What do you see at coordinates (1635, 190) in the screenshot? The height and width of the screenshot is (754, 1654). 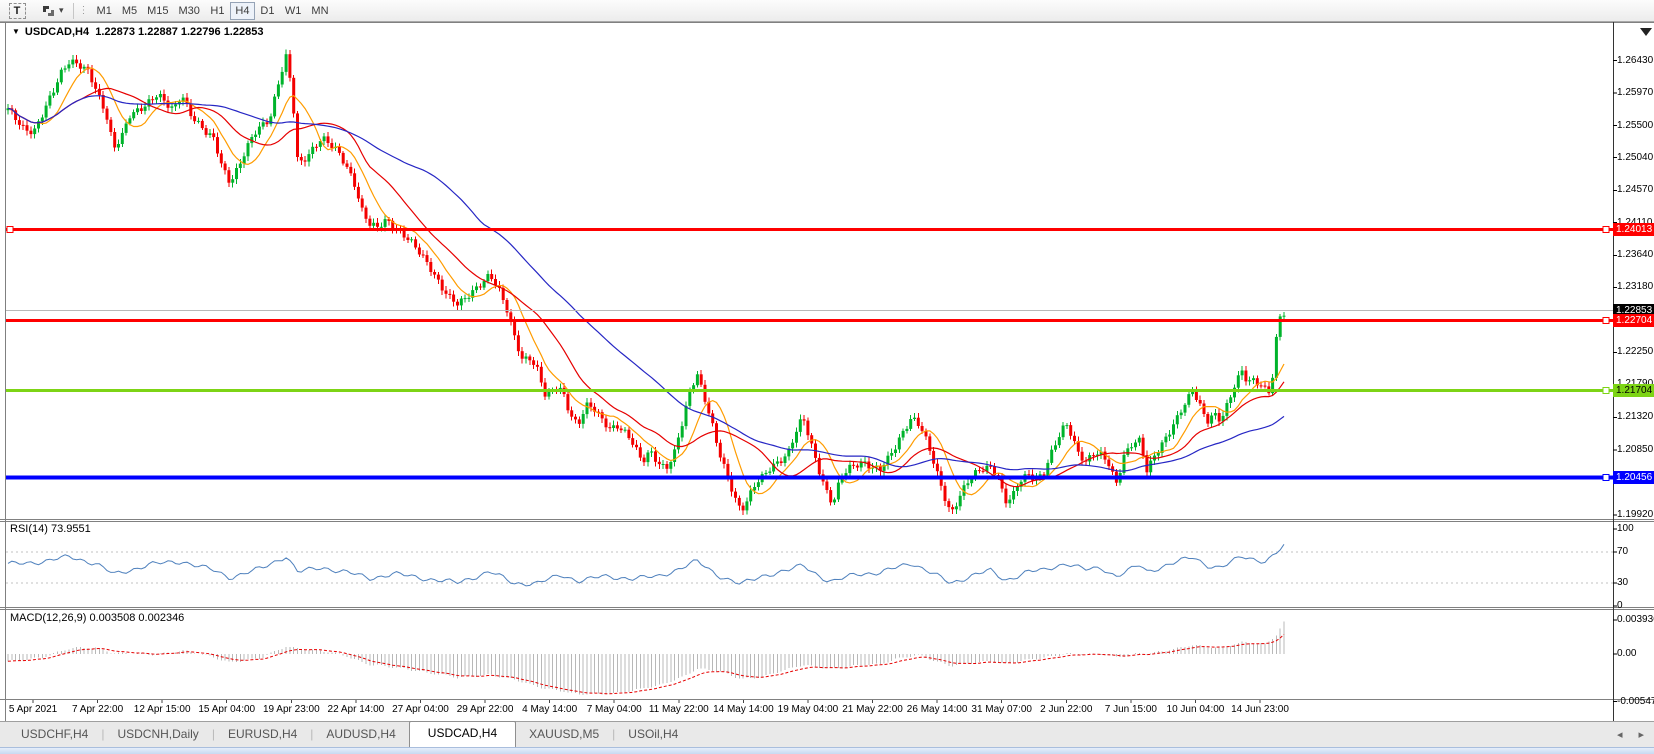 I see `price-tick-label: 1.24570` at bounding box center [1635, 190].